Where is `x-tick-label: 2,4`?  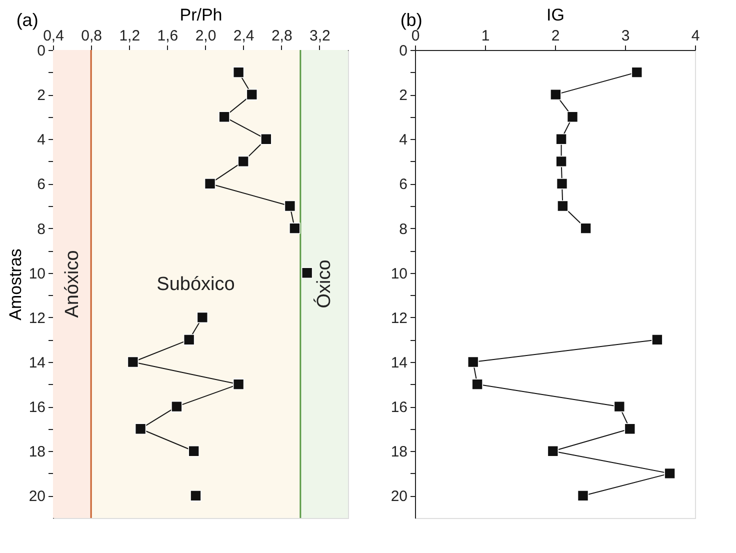 x-tick-label: 2,4 is located at coordinates (243, 36).